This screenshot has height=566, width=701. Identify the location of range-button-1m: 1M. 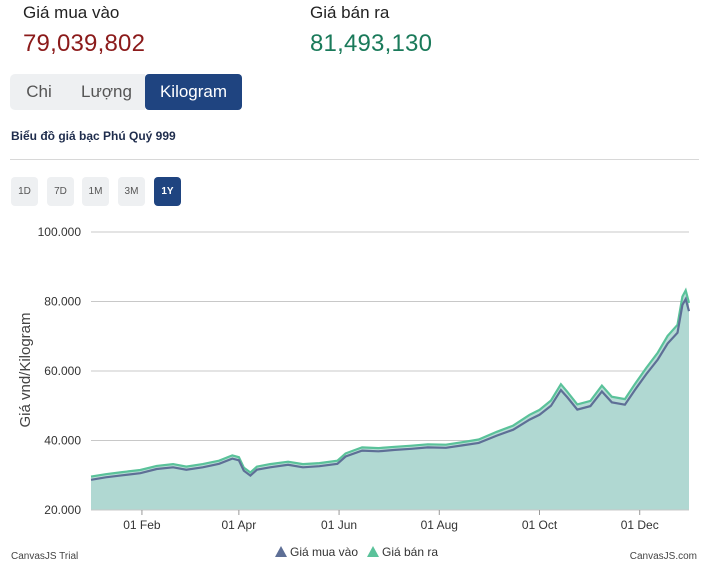
(95, 191).